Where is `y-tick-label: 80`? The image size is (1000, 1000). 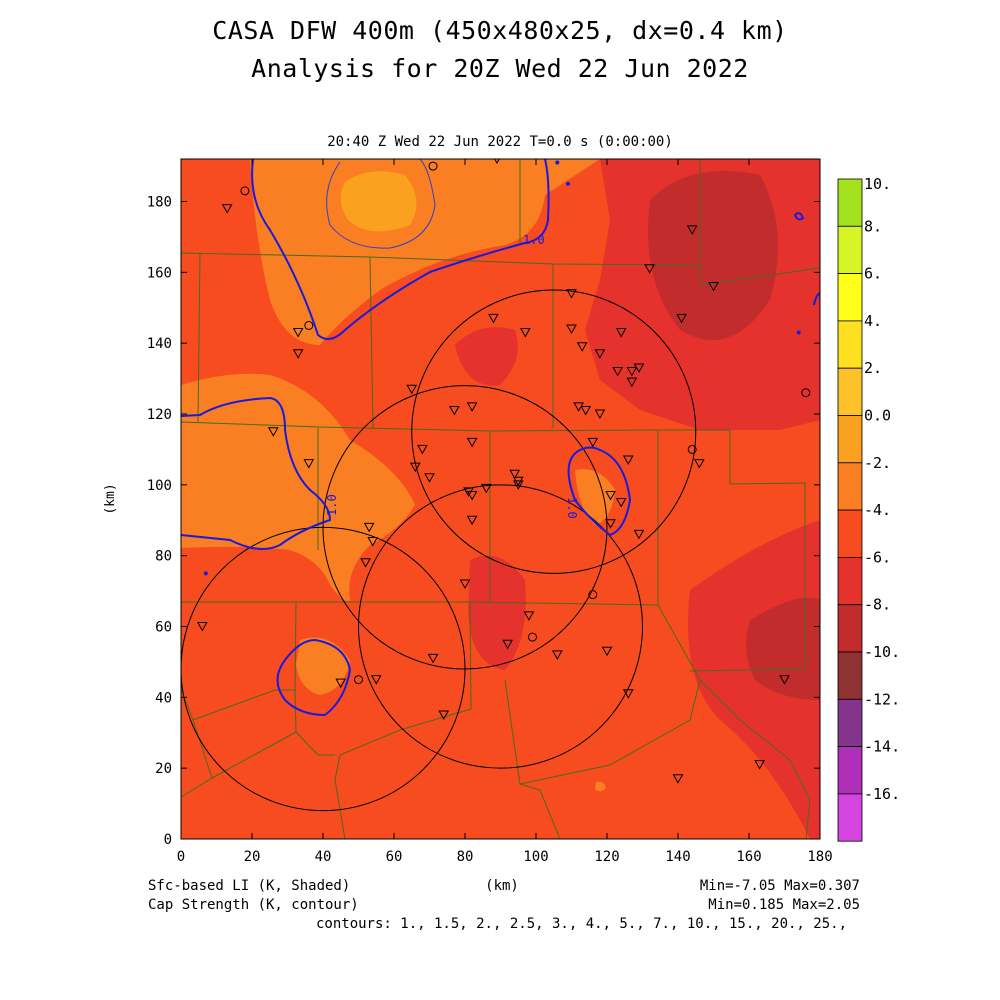 y-tick-label: 80 is located at coordinates (163, 557).